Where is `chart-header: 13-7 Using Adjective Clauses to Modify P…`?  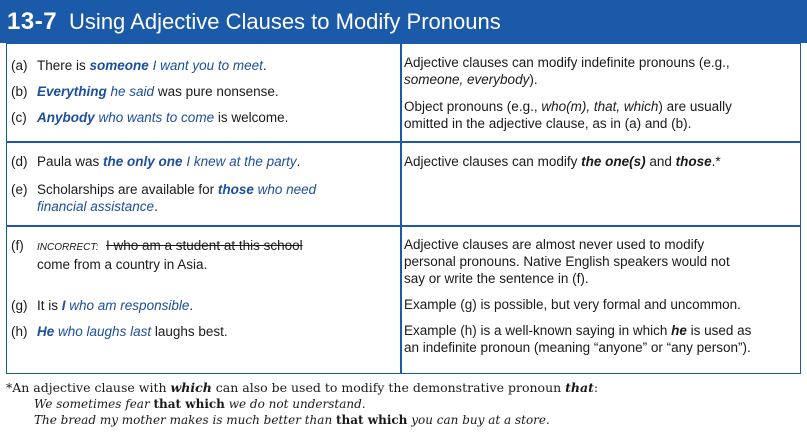
chart-header: 13-7 Using Adjective Clauses to Modify P… is located at coordinates (403, 21).